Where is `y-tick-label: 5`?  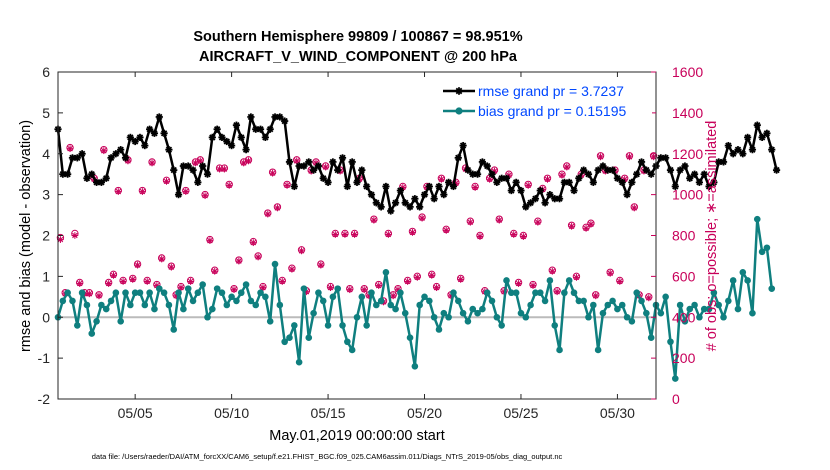 y-tick-label: 5 is located at coordinates (46, 113).